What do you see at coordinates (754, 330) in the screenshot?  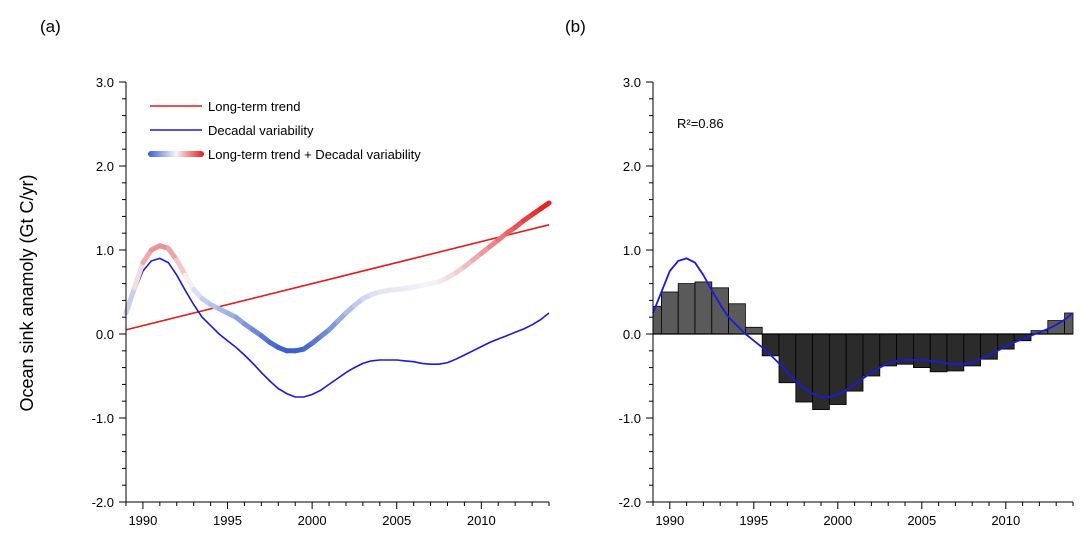 I see `bar-1995` at bounding box center [754, 330].